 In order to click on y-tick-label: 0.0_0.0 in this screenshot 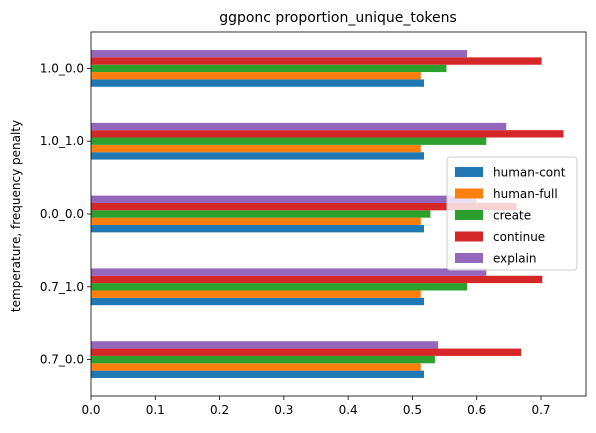, I will do `click(62, 214)`.